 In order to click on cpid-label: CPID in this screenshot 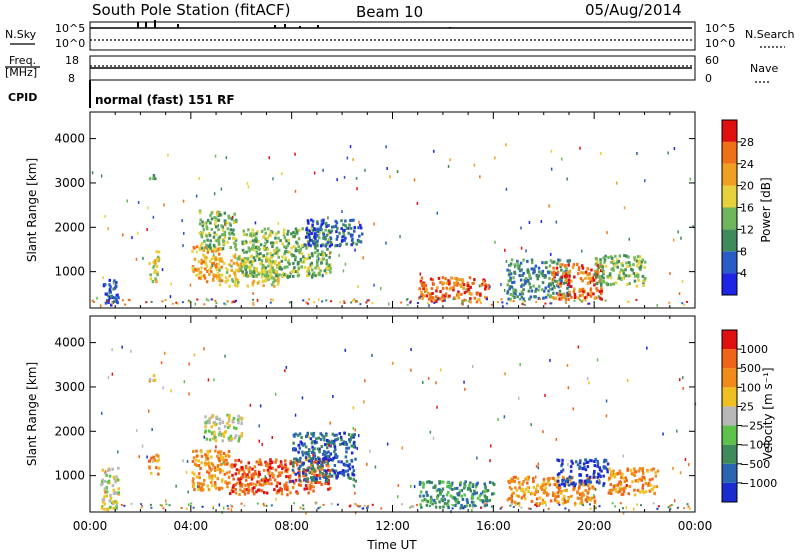, I will do `click(22, 97)`.